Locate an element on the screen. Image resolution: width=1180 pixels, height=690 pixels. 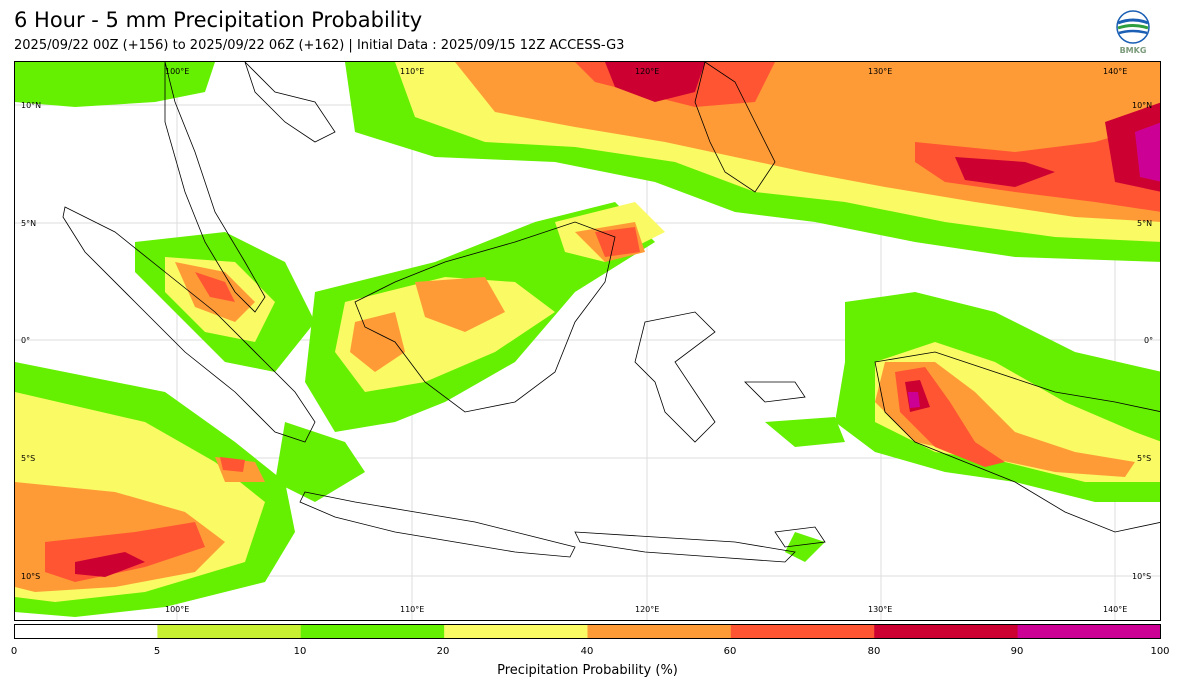
sulawesi-outline is located at coordinates (675, 377).